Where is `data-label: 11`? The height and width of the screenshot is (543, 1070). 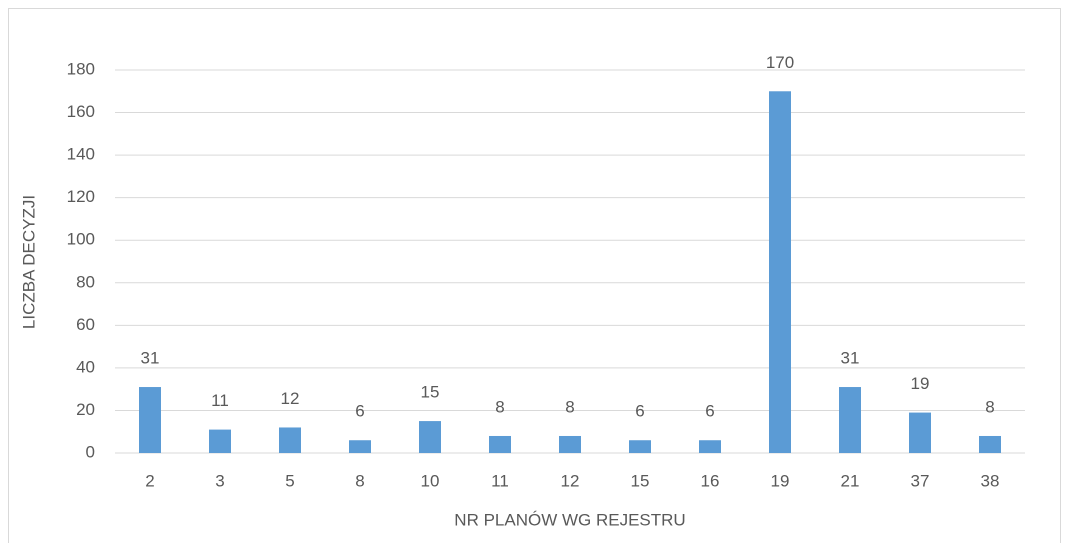
data-label: 11 is located at coordinates (220, 400).